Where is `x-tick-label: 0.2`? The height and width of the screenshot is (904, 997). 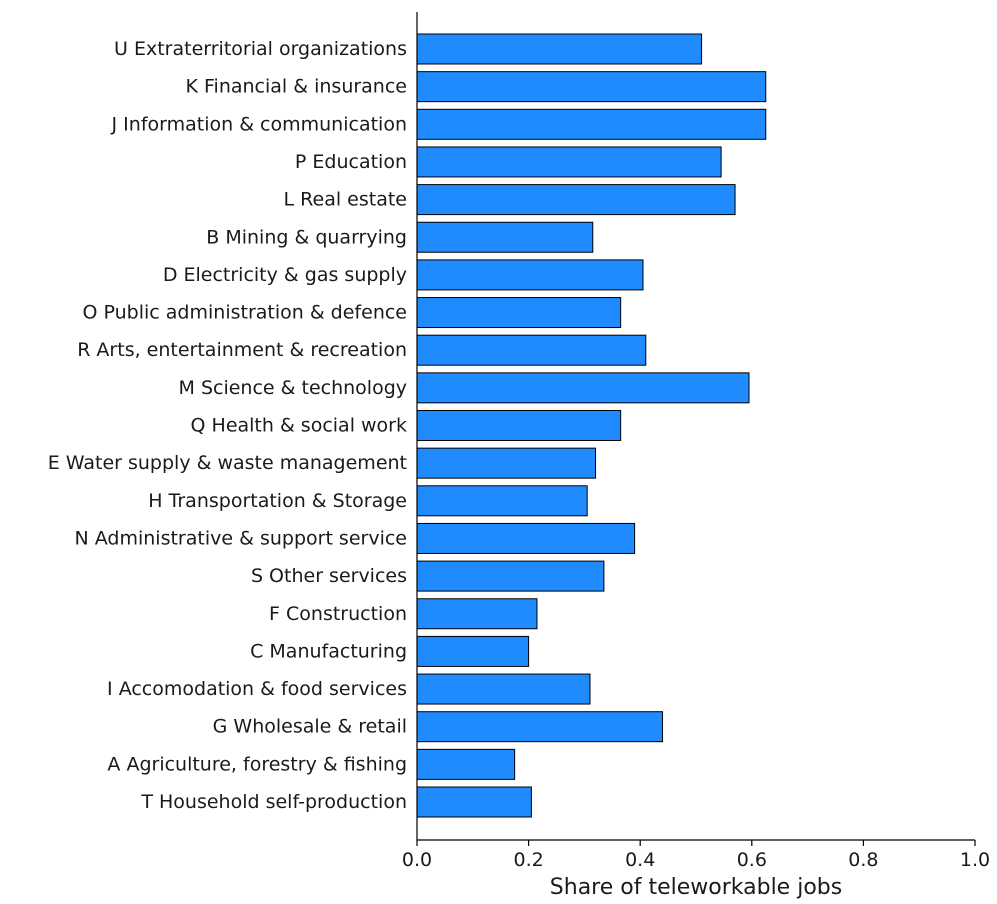 x-tick-label: 0.2 is located at coordinates (528, 860).